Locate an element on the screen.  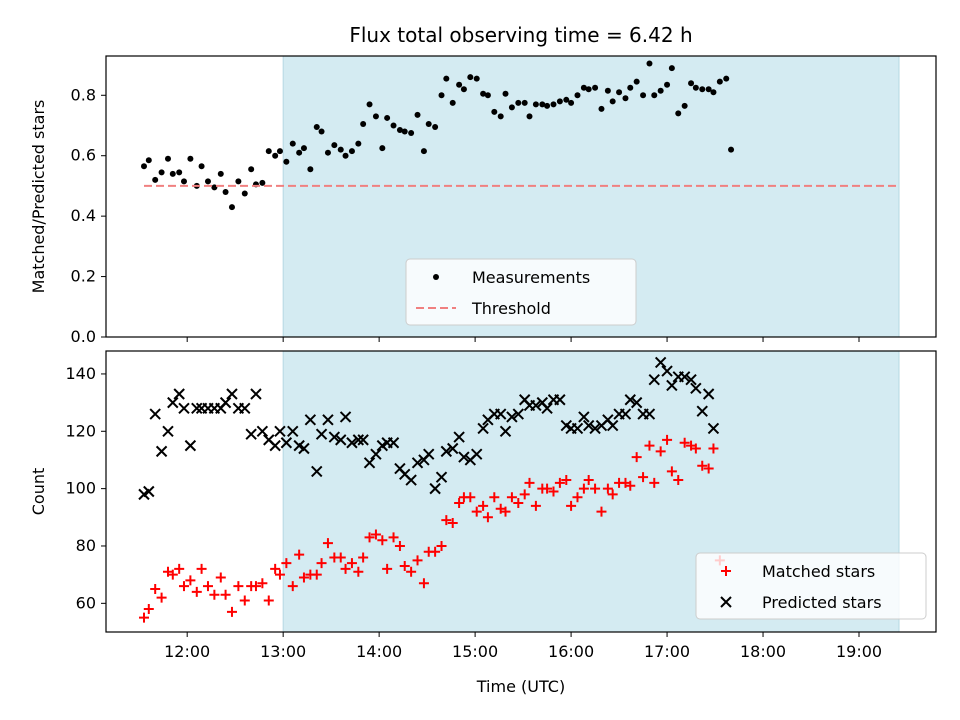
y-tick-label: 140 is located at coordinates (80, 373).